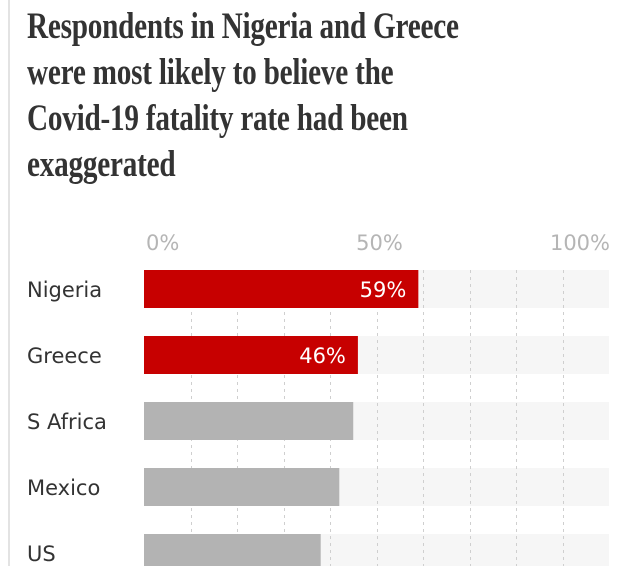 The image size is (640, 566). Describe the element at coordinates (63, 488) in the screenshot. I see `category-label: Mexico` at that location.